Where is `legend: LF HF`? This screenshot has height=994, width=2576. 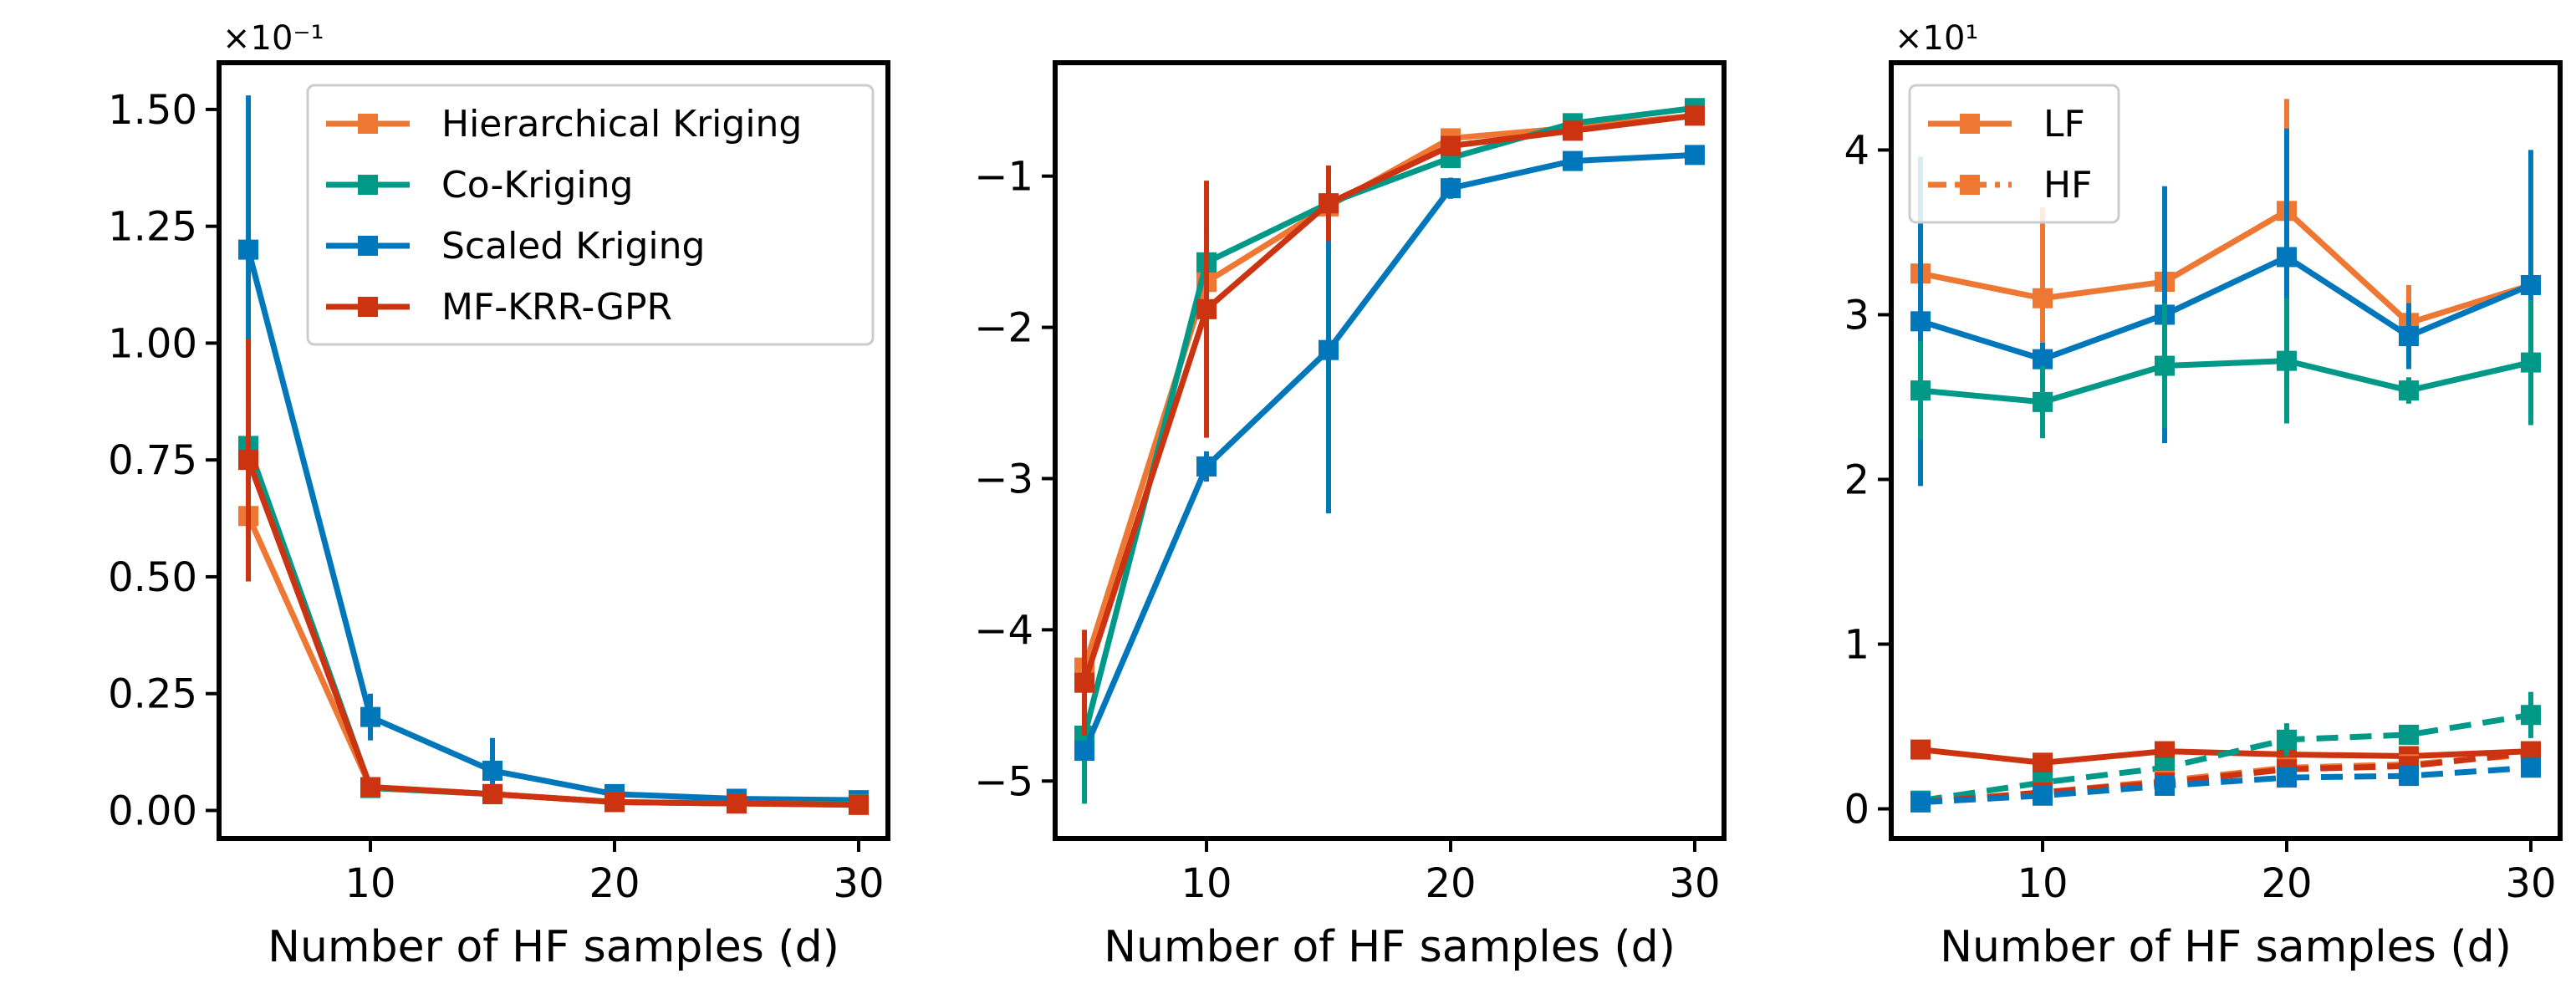 legend: LF HF is located at coordinates (2014, 154).